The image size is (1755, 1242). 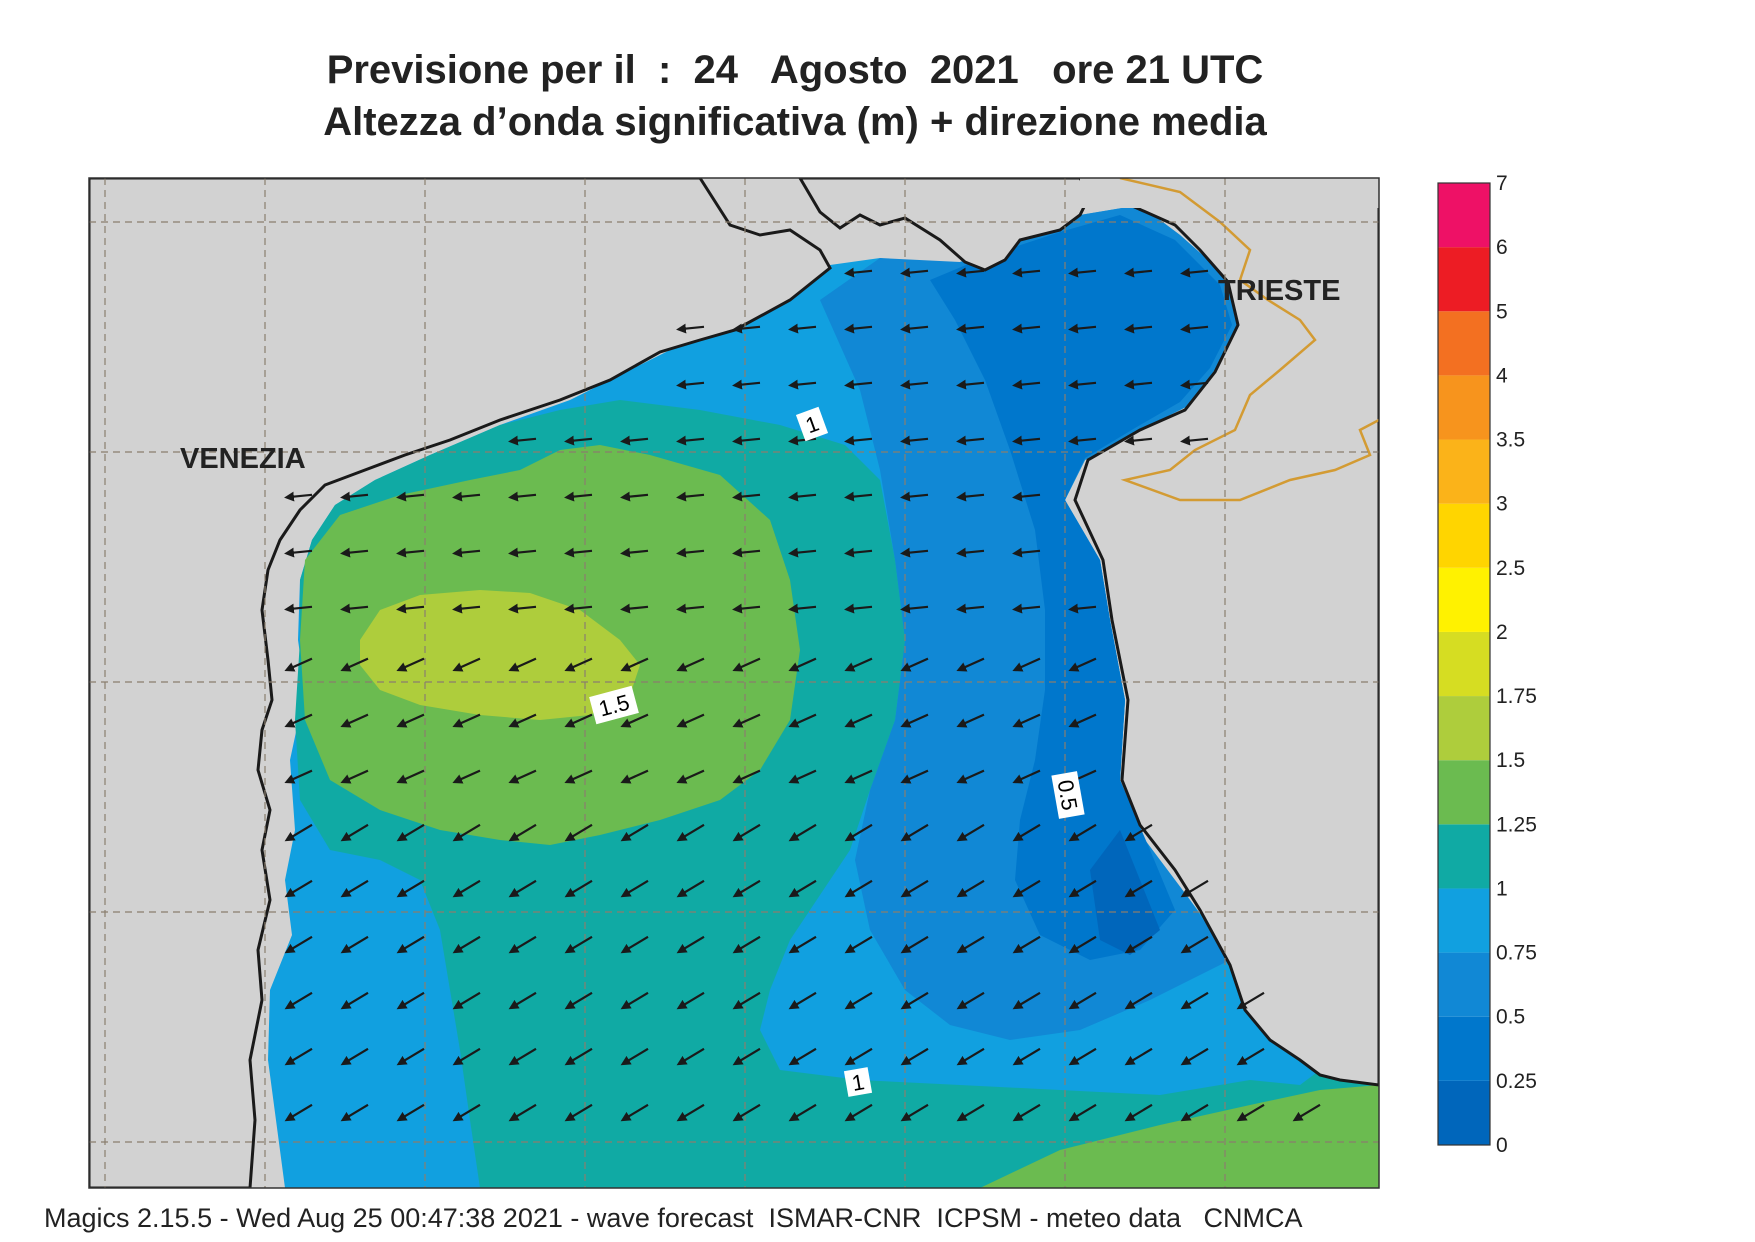 What do you see at coordinates (1502, 311) in the screenshot?
I see `legend-label: 5` at bounding box center [1502, 311].